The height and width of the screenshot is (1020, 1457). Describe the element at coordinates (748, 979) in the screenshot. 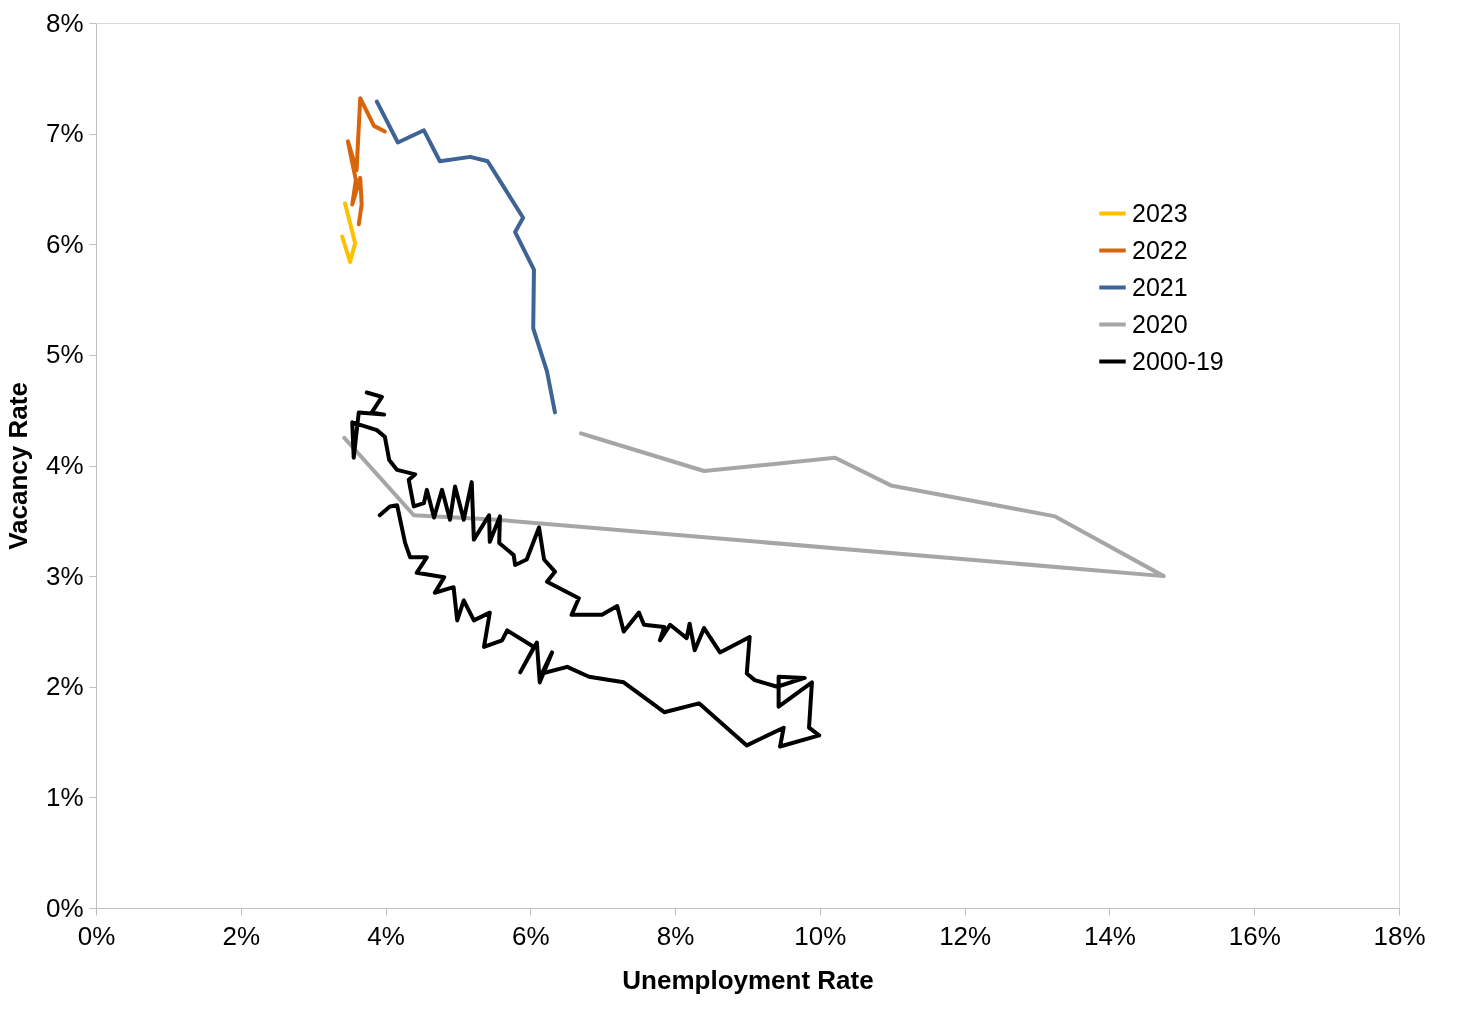

I see `x-axis-title: Unemployment Rate` at that location.